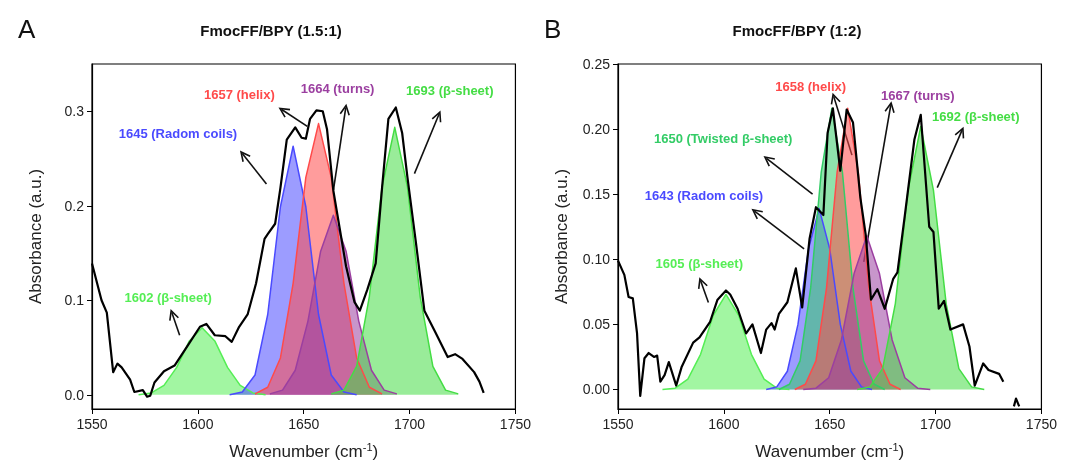  Describe the element at coordinates (553, 29) in the screenshot. I see `text: B` at that location.